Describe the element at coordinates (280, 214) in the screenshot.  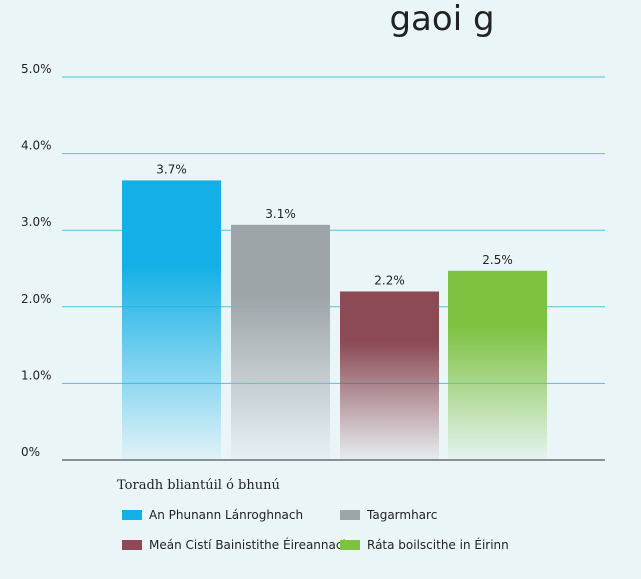
I see `data-label: 3.1%` at that location.